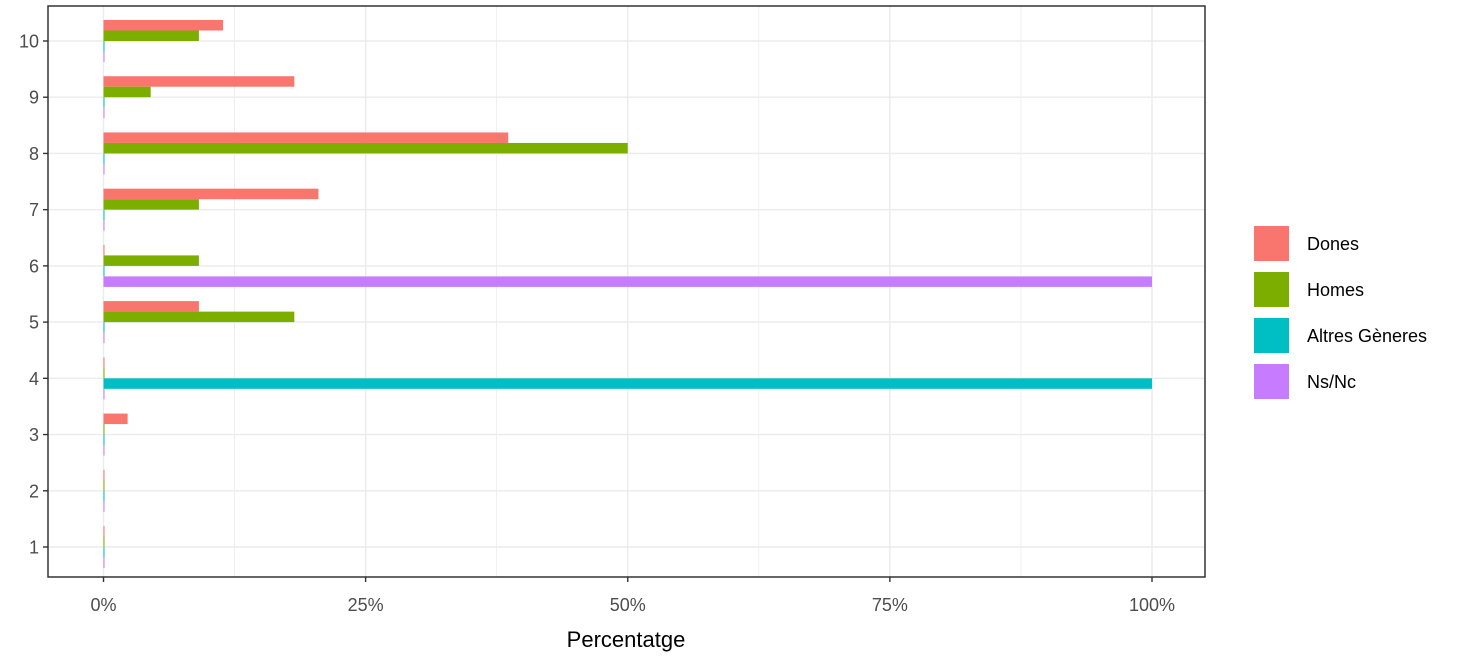 The width and height of the screenshot is (1480, 657). Describe the element at coordinates (33, 295) in the screenshot. I see `y-axis: 1 2 3 4 5 6 7 8 9 10` at that location.